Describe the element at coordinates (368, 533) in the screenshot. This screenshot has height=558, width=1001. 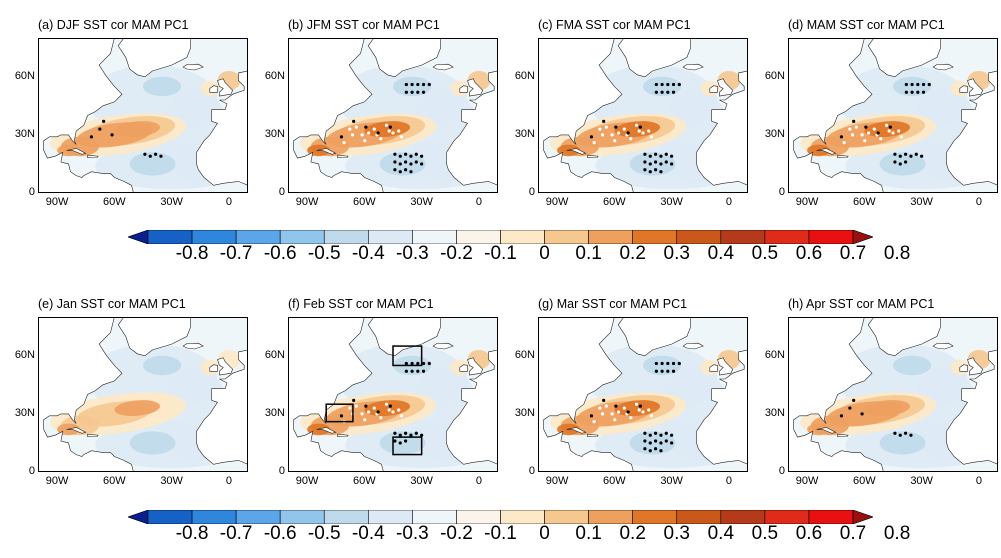
I see `colorbar-tick-label: -0.4` at that location.